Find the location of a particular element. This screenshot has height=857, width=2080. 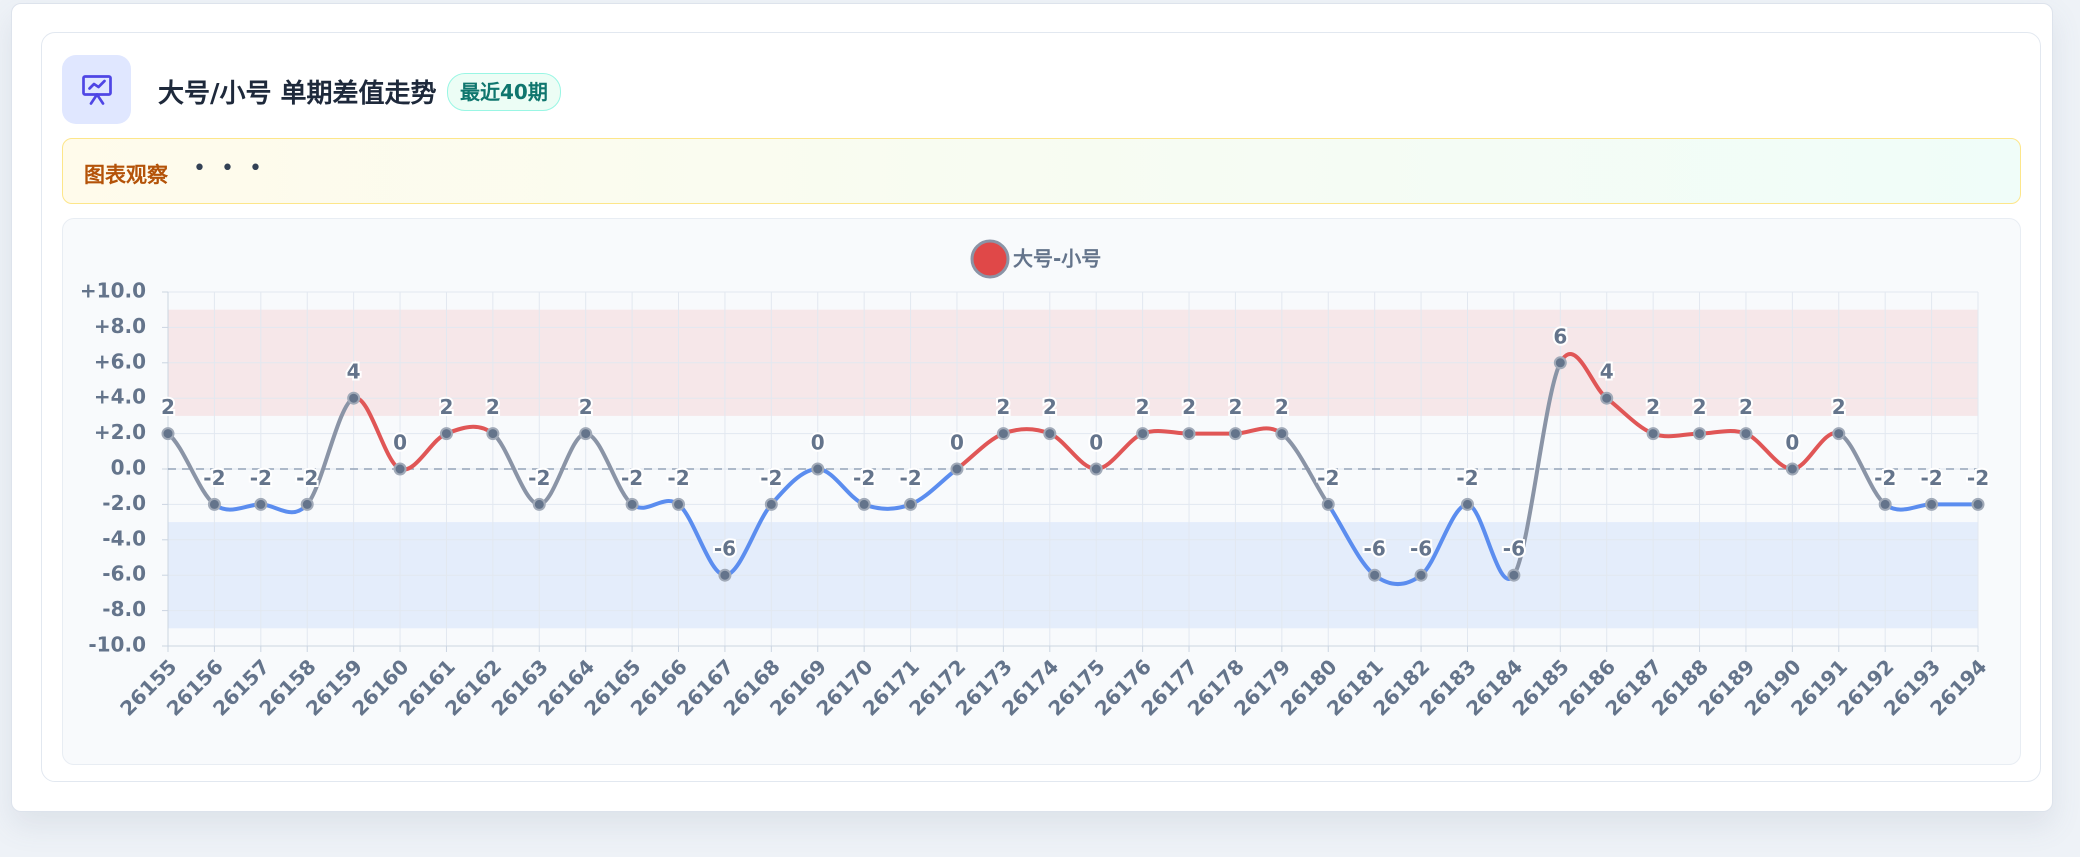

y-tick-label: +2.0 is located at coordinates (120, 432).